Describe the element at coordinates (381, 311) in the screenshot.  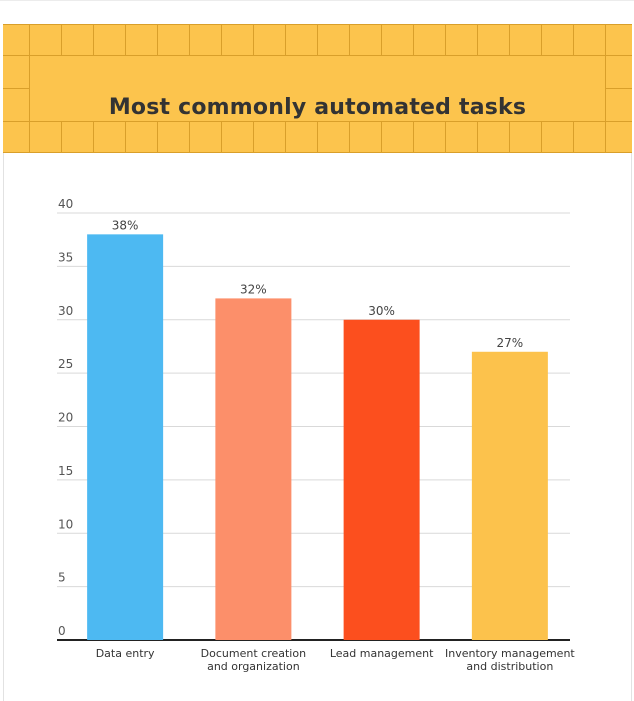
I see `data-label: 30%` at that location.